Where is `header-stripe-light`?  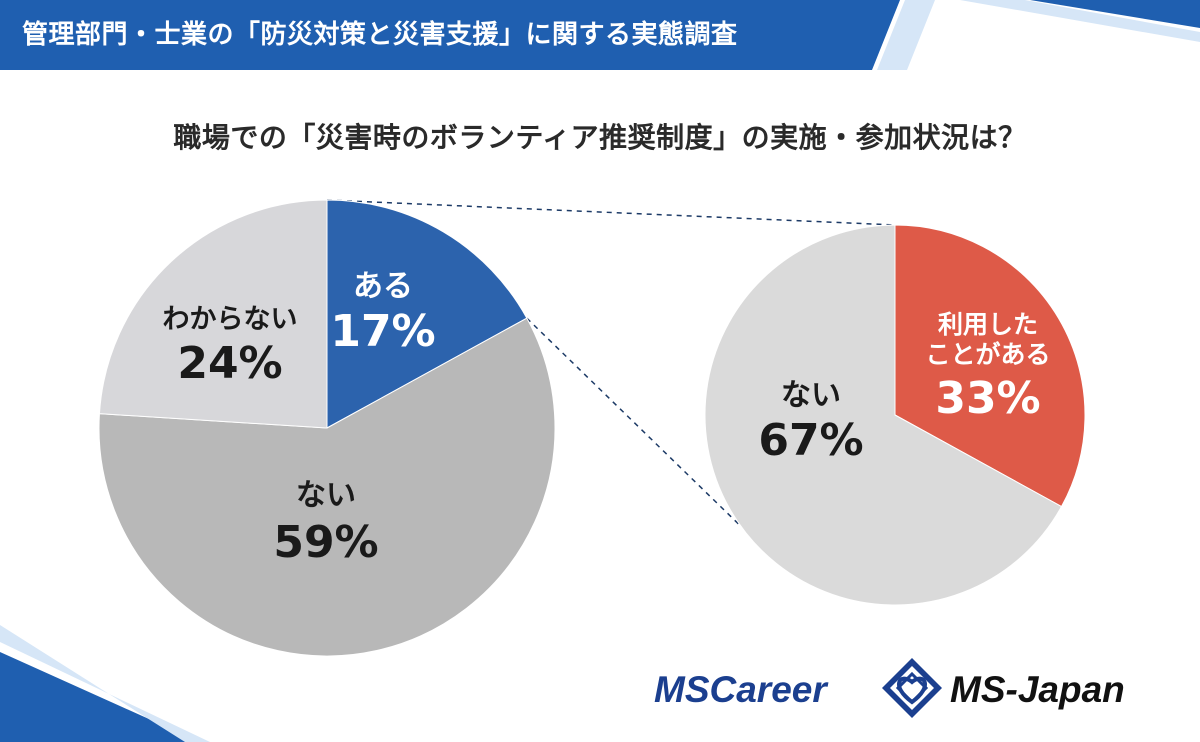 header-stripe-light is located at coordinates (906, 35).